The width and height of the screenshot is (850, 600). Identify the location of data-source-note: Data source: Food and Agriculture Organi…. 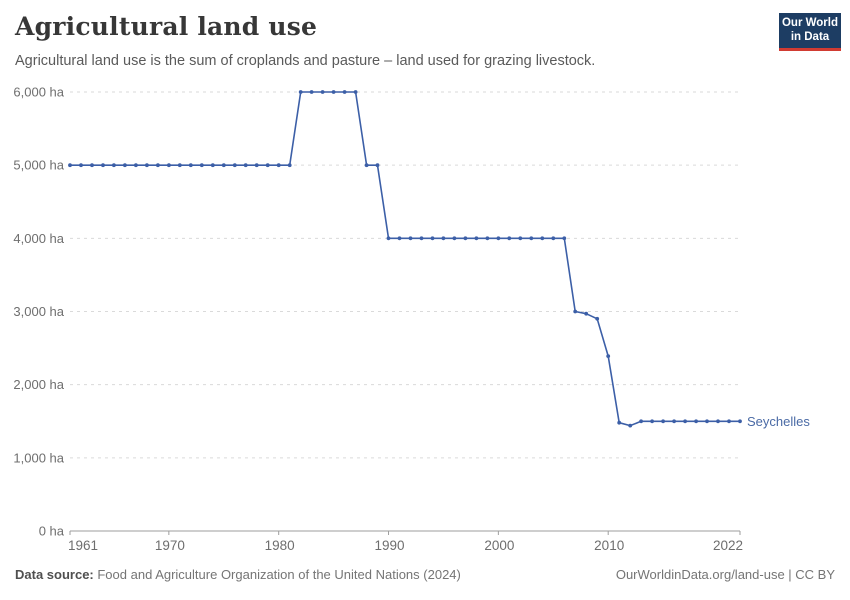
(238, 574).